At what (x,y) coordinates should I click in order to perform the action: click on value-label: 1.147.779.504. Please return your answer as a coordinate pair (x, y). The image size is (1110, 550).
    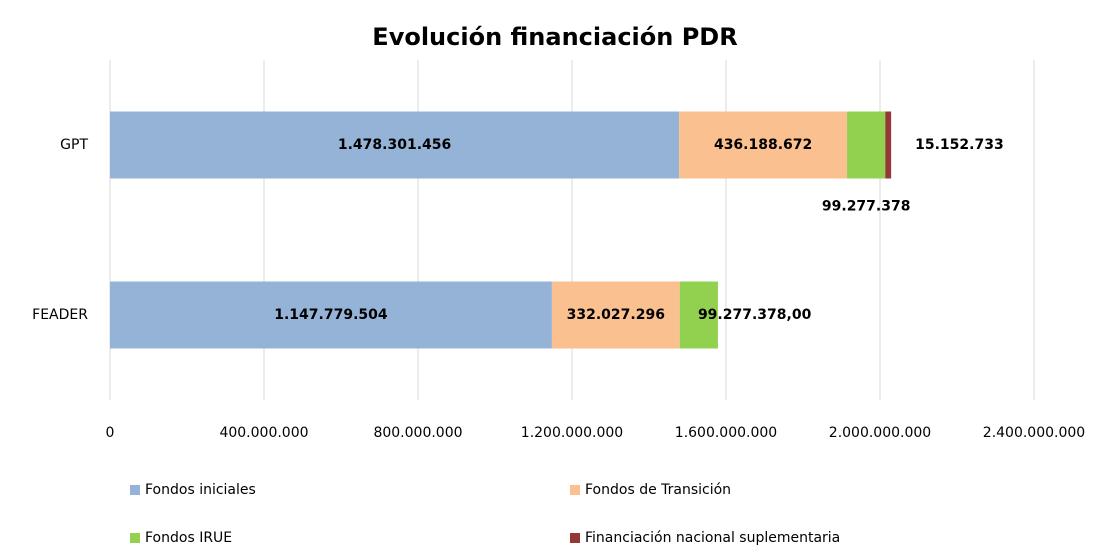
    Looking at the image, I should click on (331, 315).